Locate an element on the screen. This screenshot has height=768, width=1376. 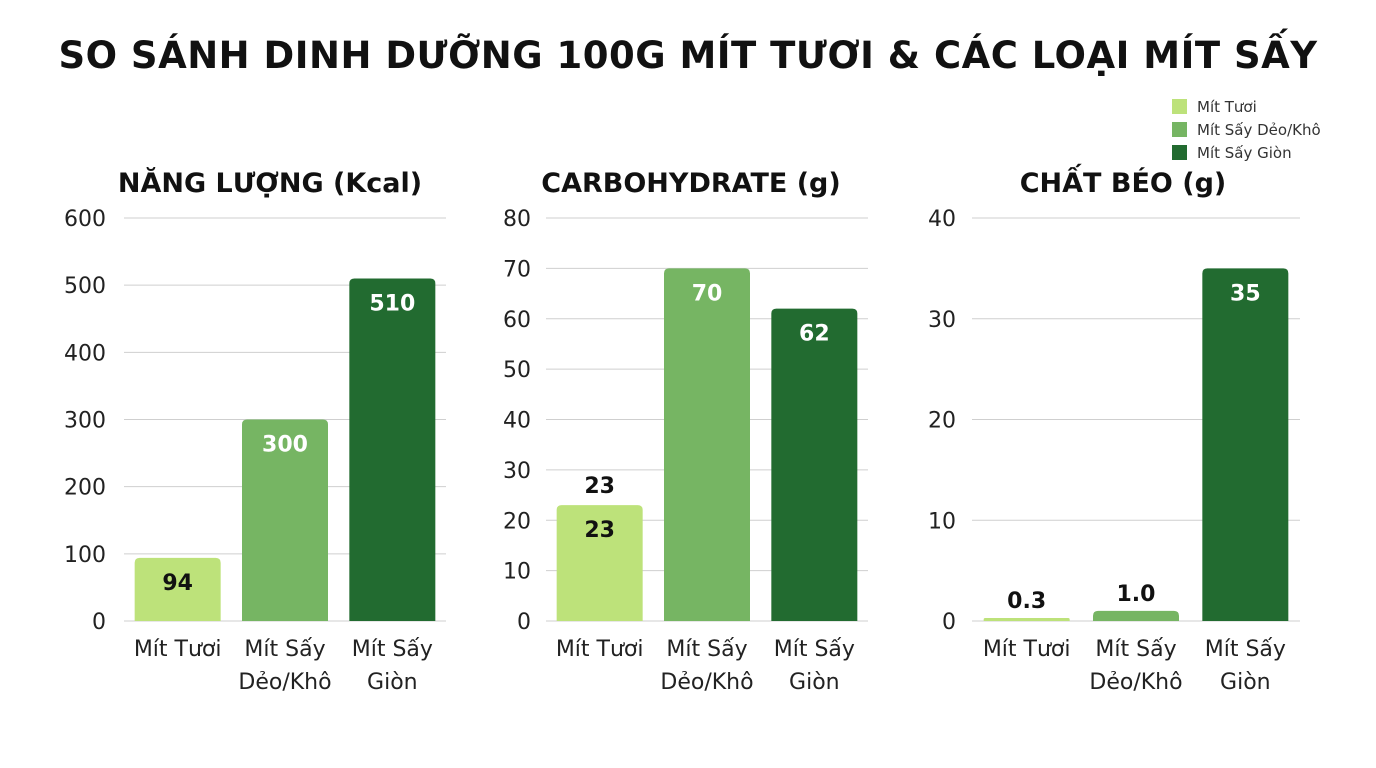
bar-value-label: 1.0 is located at coordinates (1136, 594).